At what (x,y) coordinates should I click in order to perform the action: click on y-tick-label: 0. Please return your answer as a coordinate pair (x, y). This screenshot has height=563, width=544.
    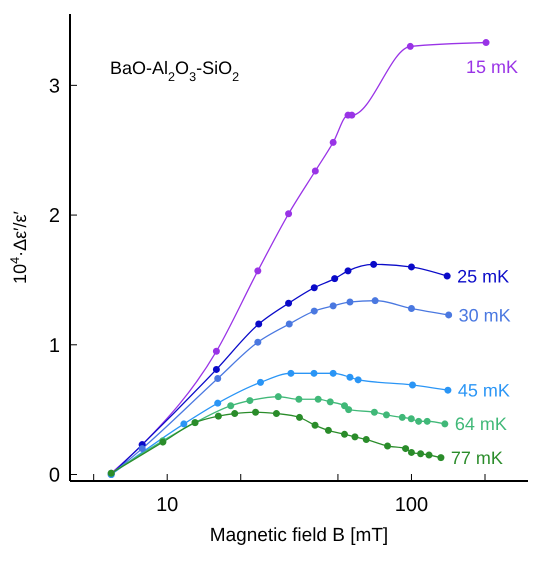
    Looking at the image, I should click on (54, 475).